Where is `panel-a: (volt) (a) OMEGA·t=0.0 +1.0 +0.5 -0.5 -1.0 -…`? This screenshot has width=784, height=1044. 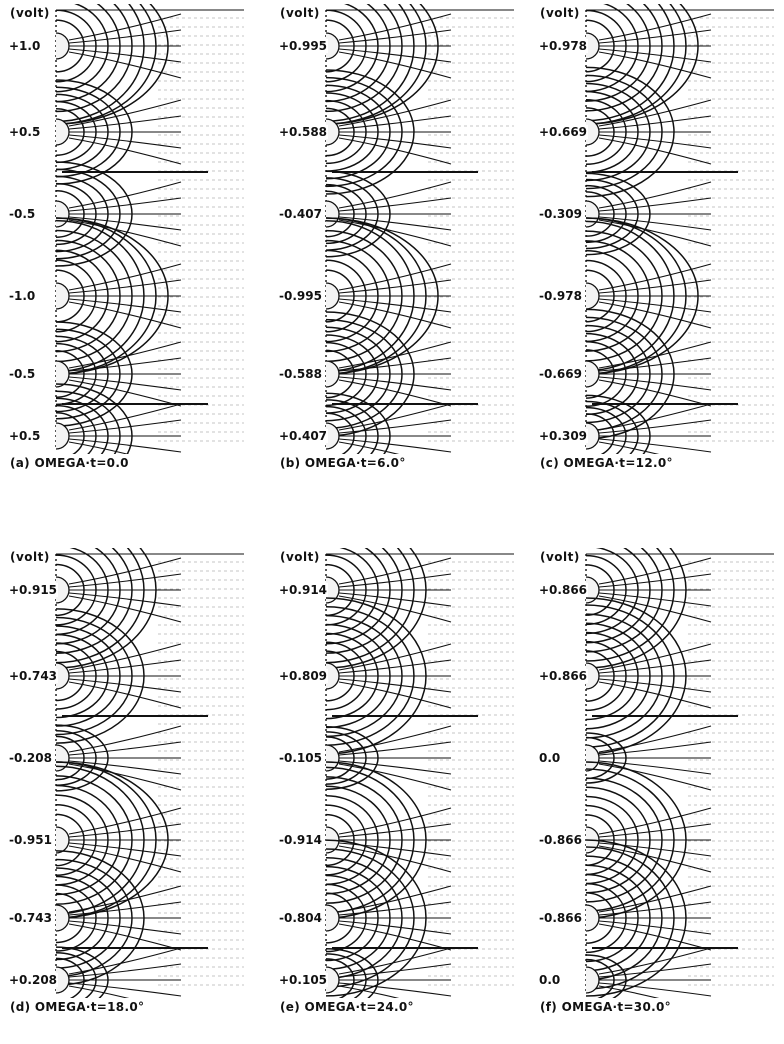 panel-a: (volt) (a) OMEGA·t=0.0 +1.0 +0.5 -0.5 -1.0 -… is located at coordinates (128, 239).